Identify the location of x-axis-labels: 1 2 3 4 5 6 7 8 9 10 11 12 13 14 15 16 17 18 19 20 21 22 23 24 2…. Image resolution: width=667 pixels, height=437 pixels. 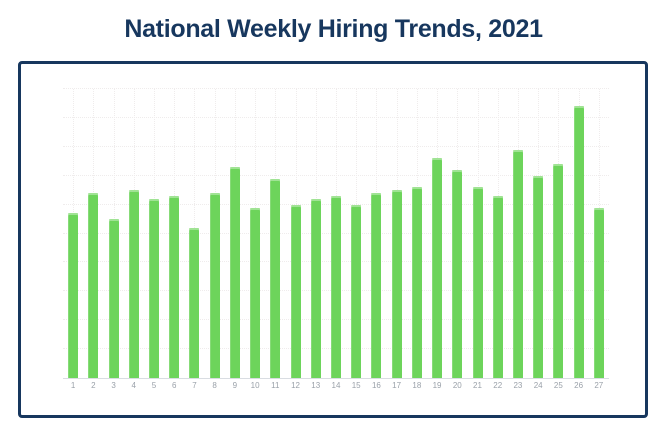
(336, 386).